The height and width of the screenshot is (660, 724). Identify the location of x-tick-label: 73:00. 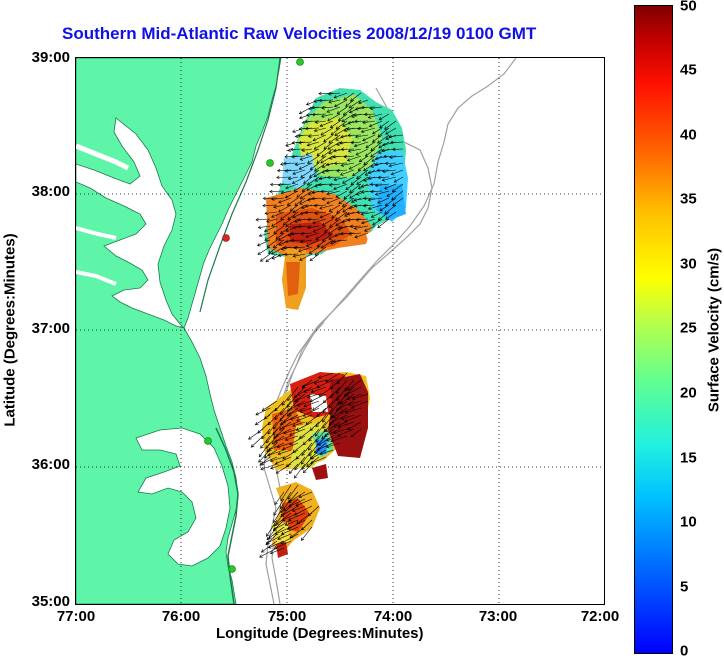
(498, 616).